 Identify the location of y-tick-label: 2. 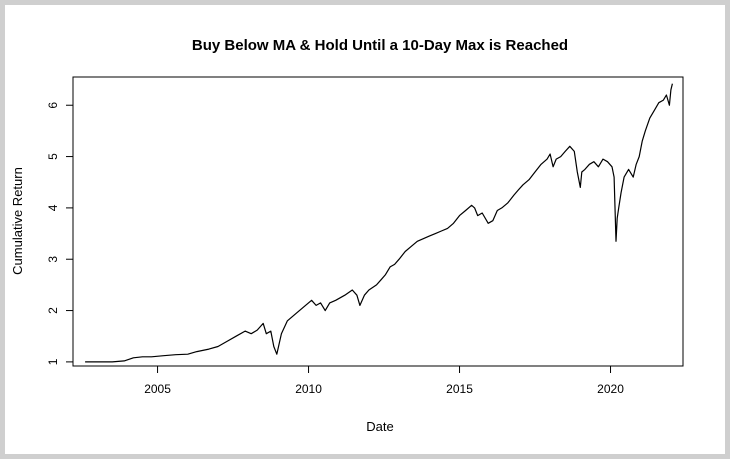
(53, 310).